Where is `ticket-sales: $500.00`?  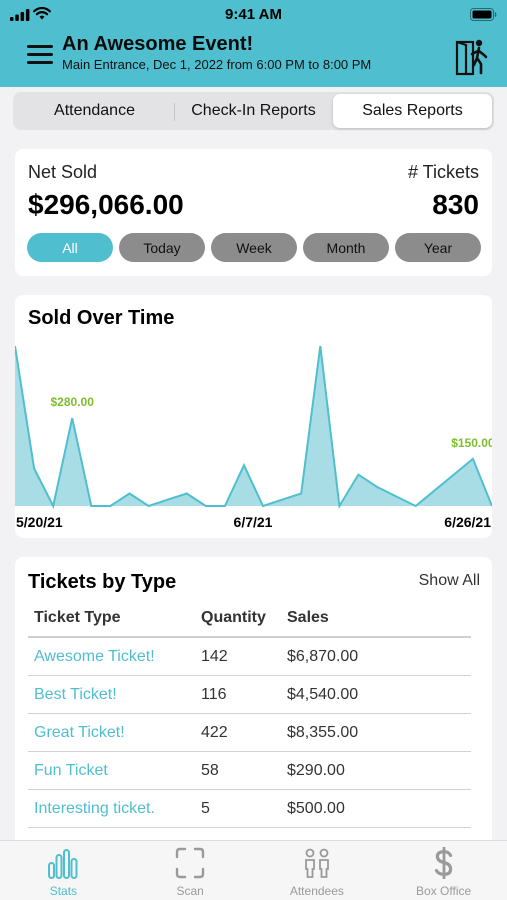
ticket-sales: $500.00 is located at coordinates (316, 808).